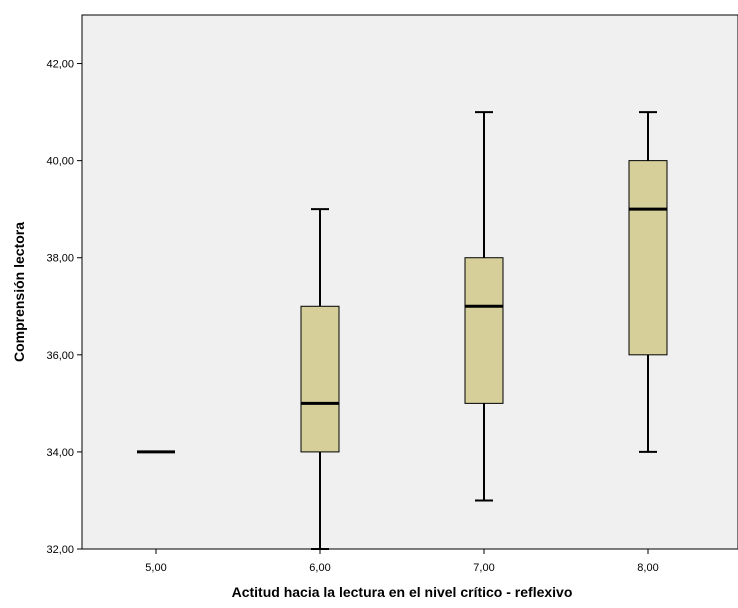 The image size is (738, 608). What do you see at coordinates (483, 568) in the screenshot?
I see `x-tick-label: 7,00` at bounding box center [483, 568].